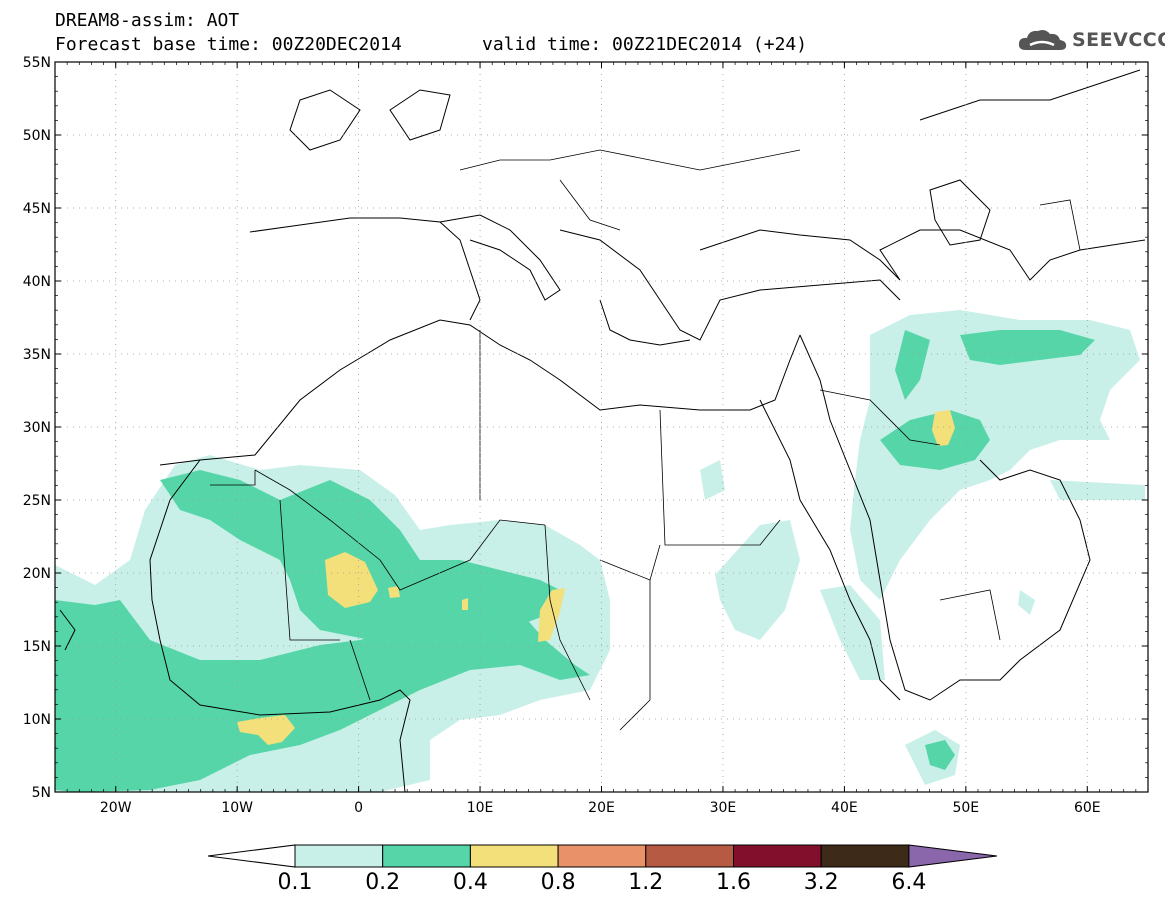 This screenshot has height=905, width=1165. Describe the element at coordinates (37, 355) in the screenshot. I see `lat-label: 35N` at that location.